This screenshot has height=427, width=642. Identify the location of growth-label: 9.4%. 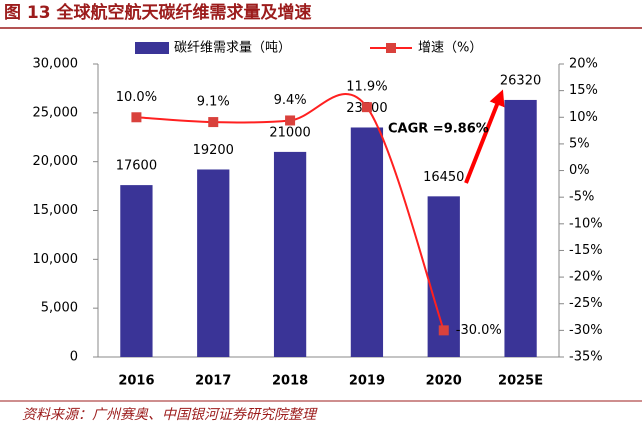
(290, 100).